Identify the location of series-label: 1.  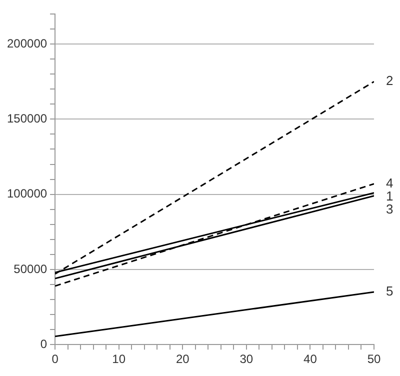
(390, 196).